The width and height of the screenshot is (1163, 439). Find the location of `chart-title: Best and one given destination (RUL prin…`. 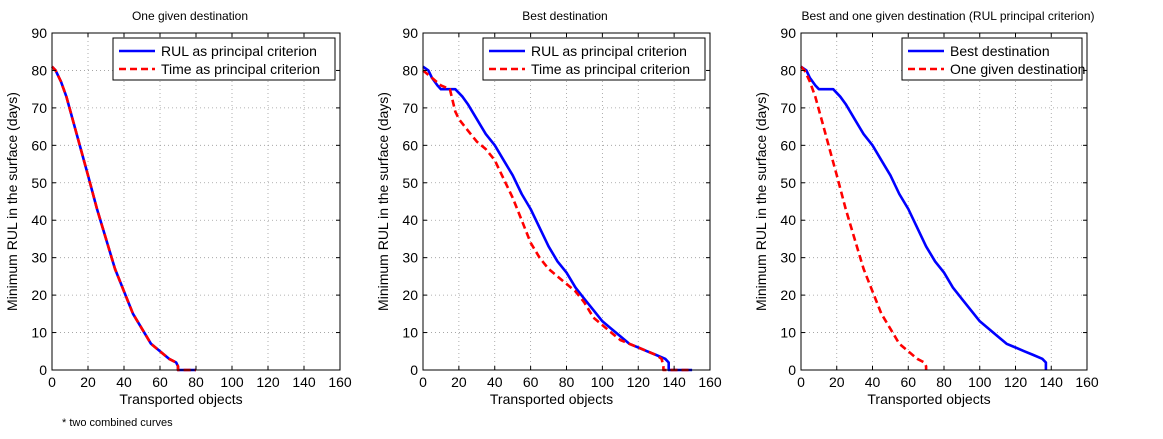

chart-title: Best and one given destination (RUL prin… is located at coordinates (947, 16).